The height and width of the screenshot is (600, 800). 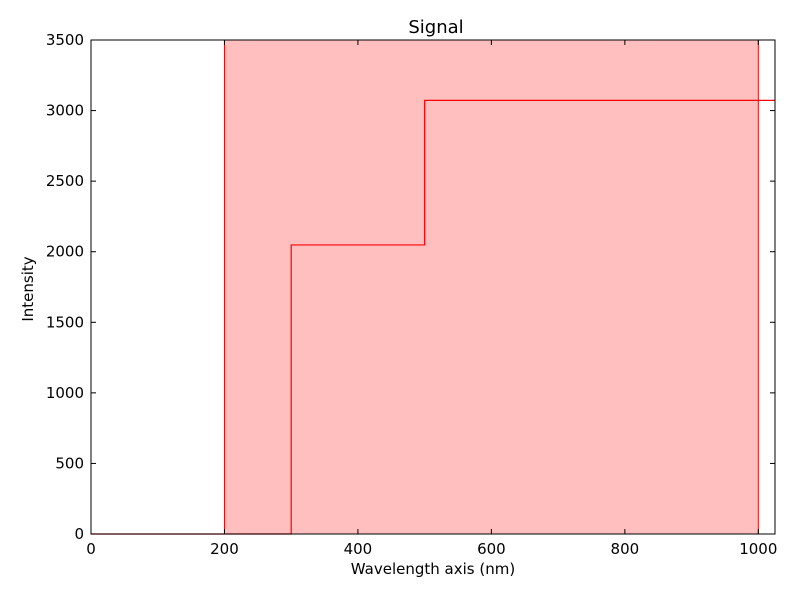 I want to click on y-tick-label: 0, so click(x=79, y=534).